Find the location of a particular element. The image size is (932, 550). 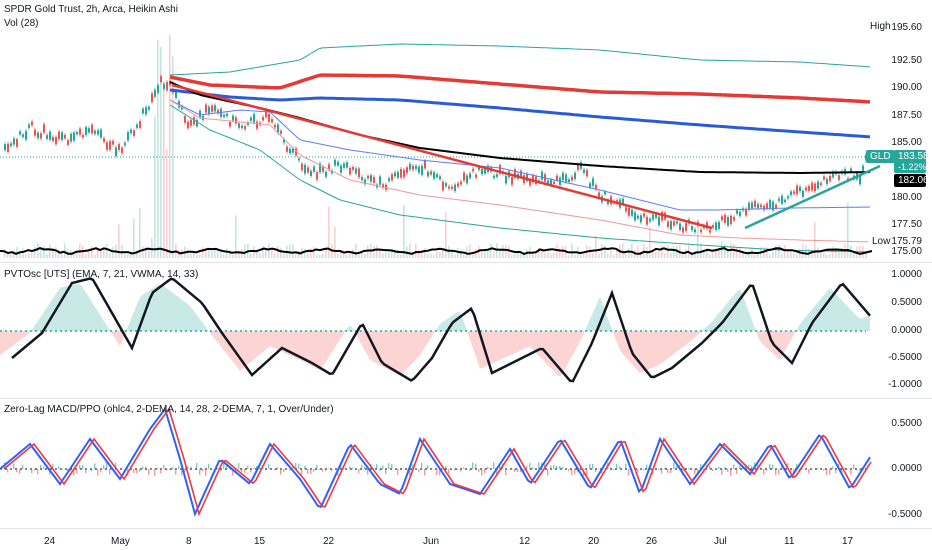

uptrend-line is located at coordinates (812, 197).